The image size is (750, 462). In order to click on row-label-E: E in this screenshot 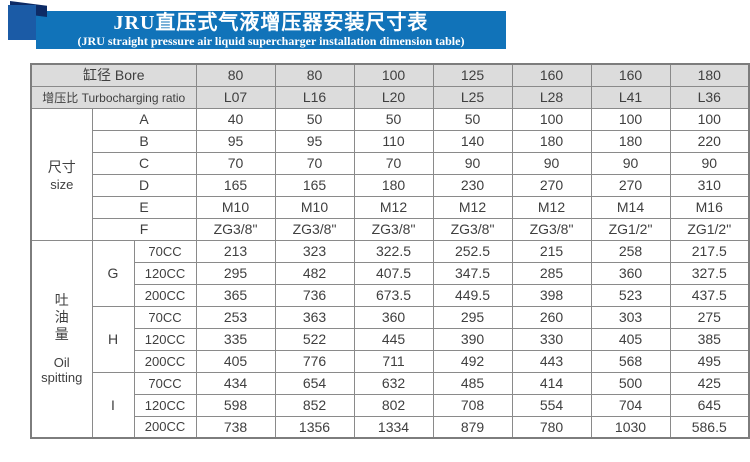, I will do `click(144, 207)`.